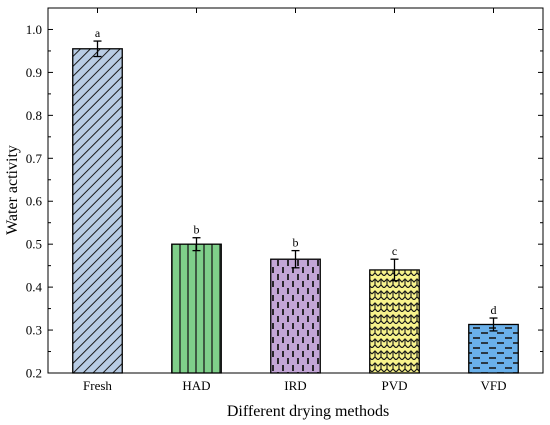  I want to click on y-tick-label: 0.5, so click(34, 244).